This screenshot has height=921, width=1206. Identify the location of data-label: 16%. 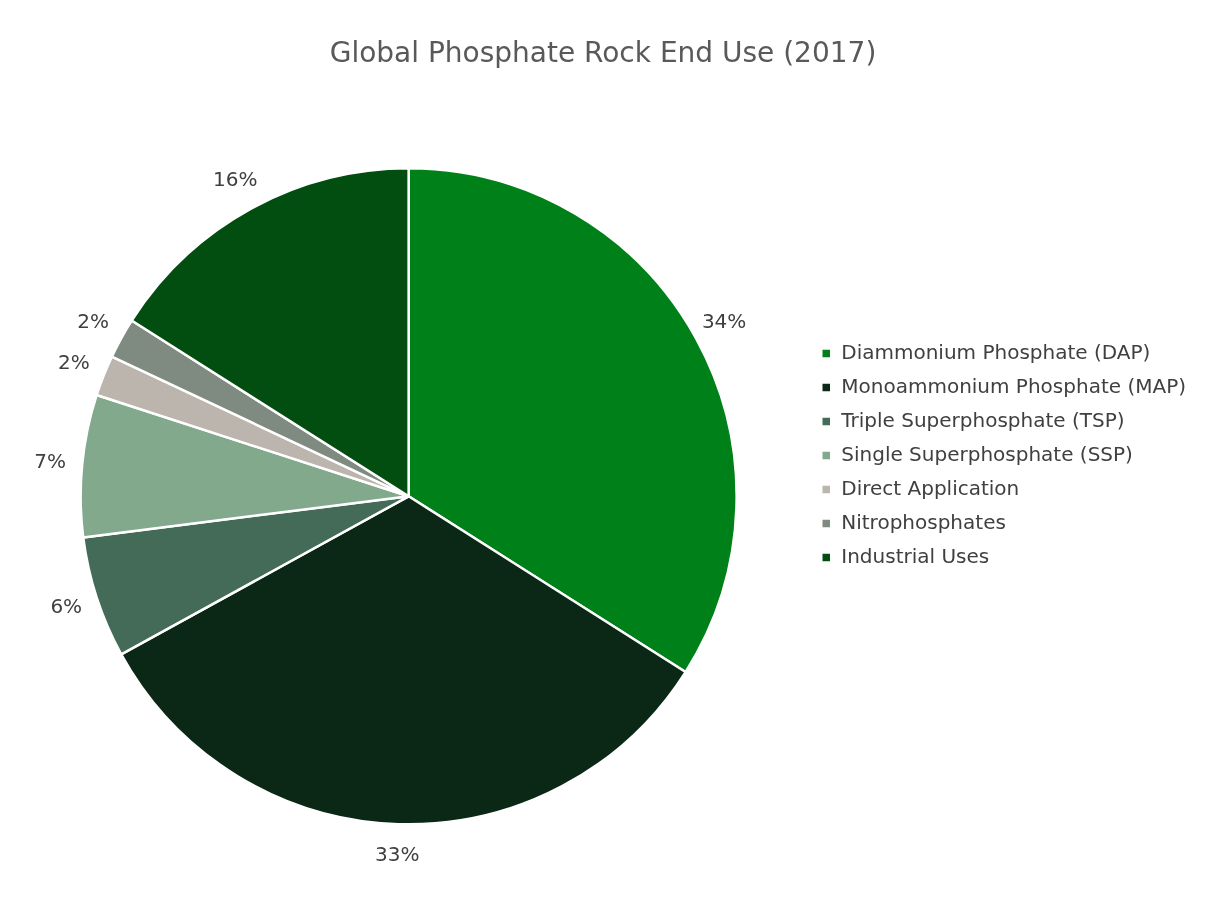
(235, 179).